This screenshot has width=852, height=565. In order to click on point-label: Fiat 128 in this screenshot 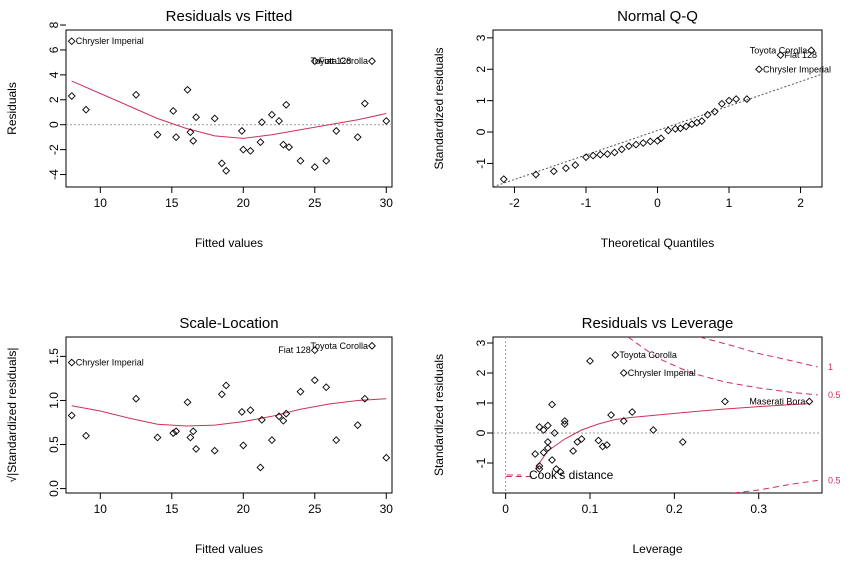, I will do `click(335, 61)`.